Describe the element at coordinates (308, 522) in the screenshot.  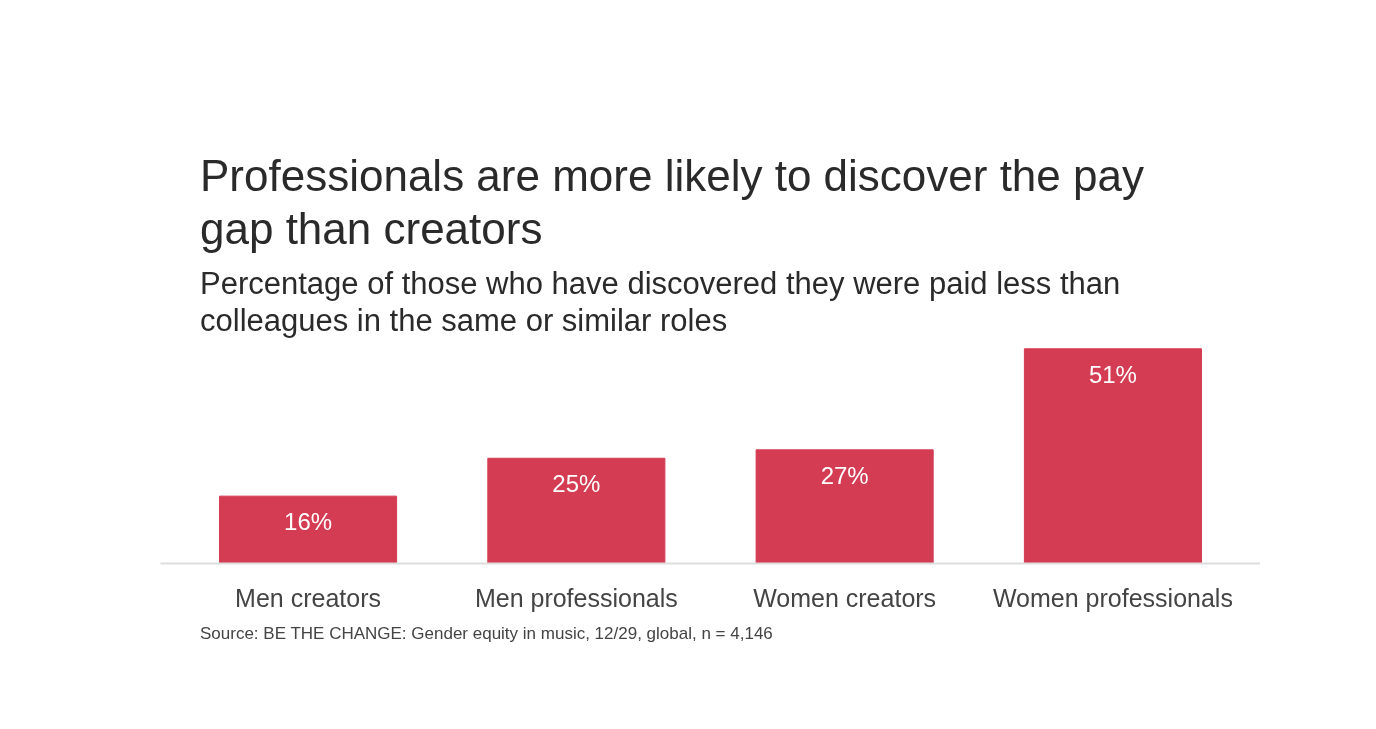
I see `data-label: 16%` at that location.